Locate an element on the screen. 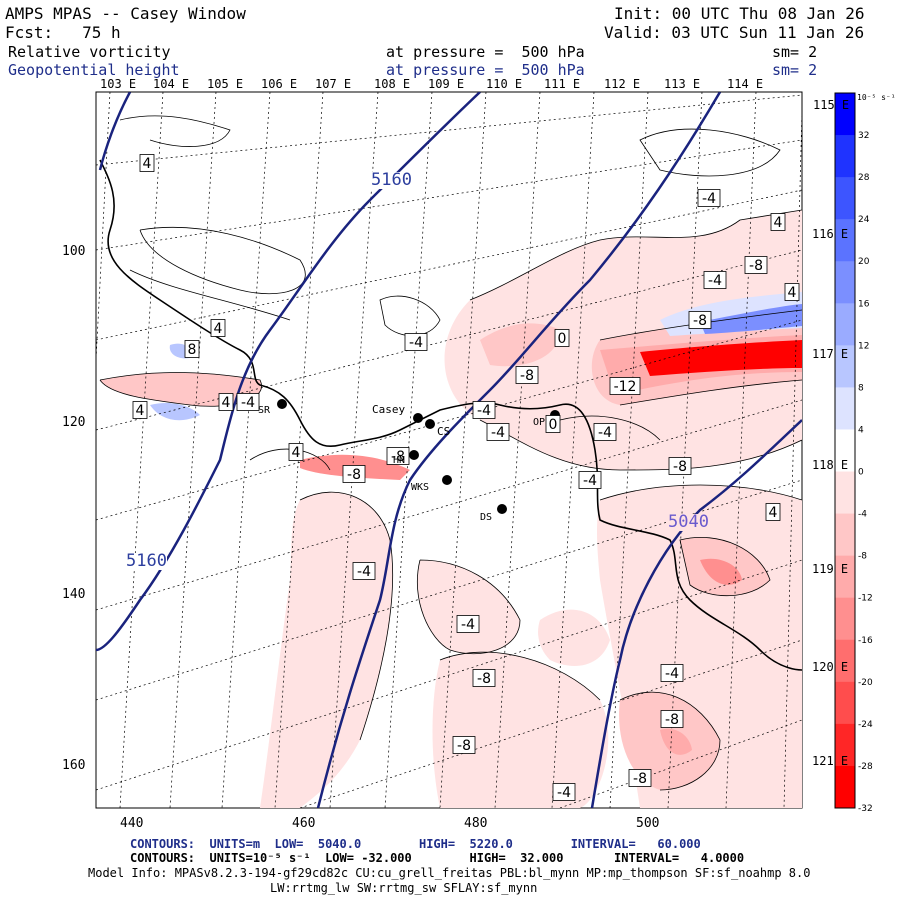 The height and width of the screenshot is (900, 900). lon-label: 103 E is located at coordinates (118, 84).